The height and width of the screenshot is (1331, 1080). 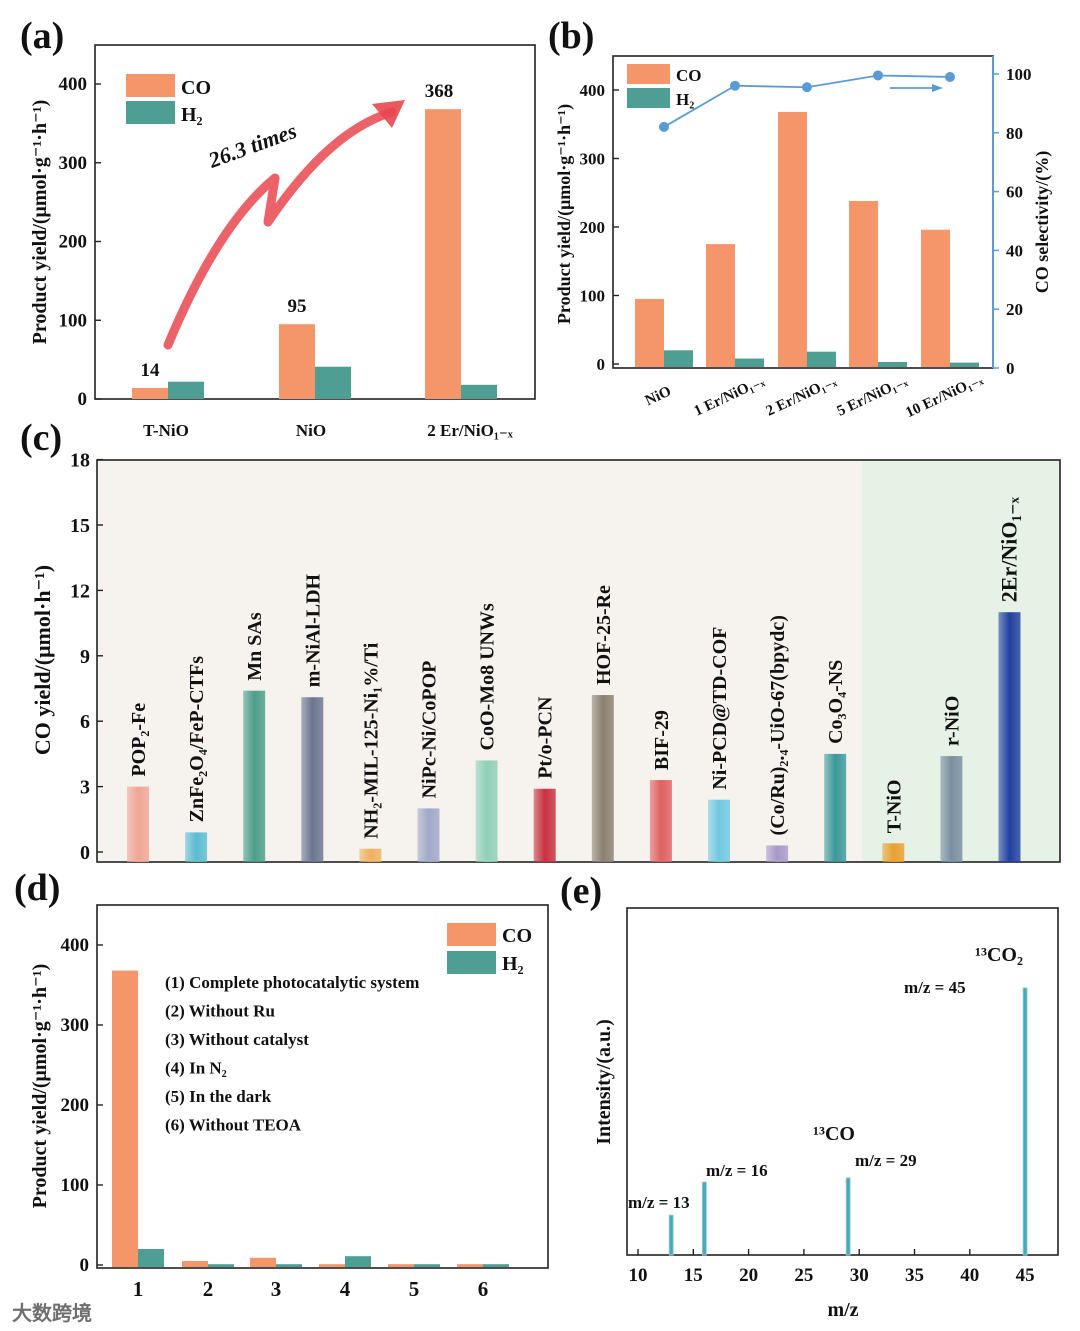 I want to click on y2-tick-label: 20, so click(x=1014, y=309).